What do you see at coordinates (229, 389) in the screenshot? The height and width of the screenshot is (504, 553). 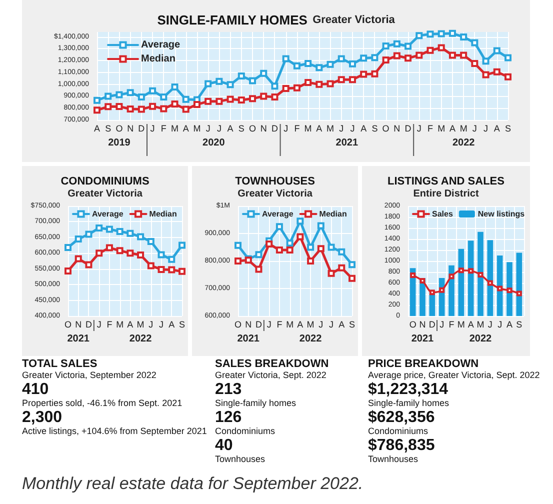 I see `text: 213` at bounding box center [229, 389].